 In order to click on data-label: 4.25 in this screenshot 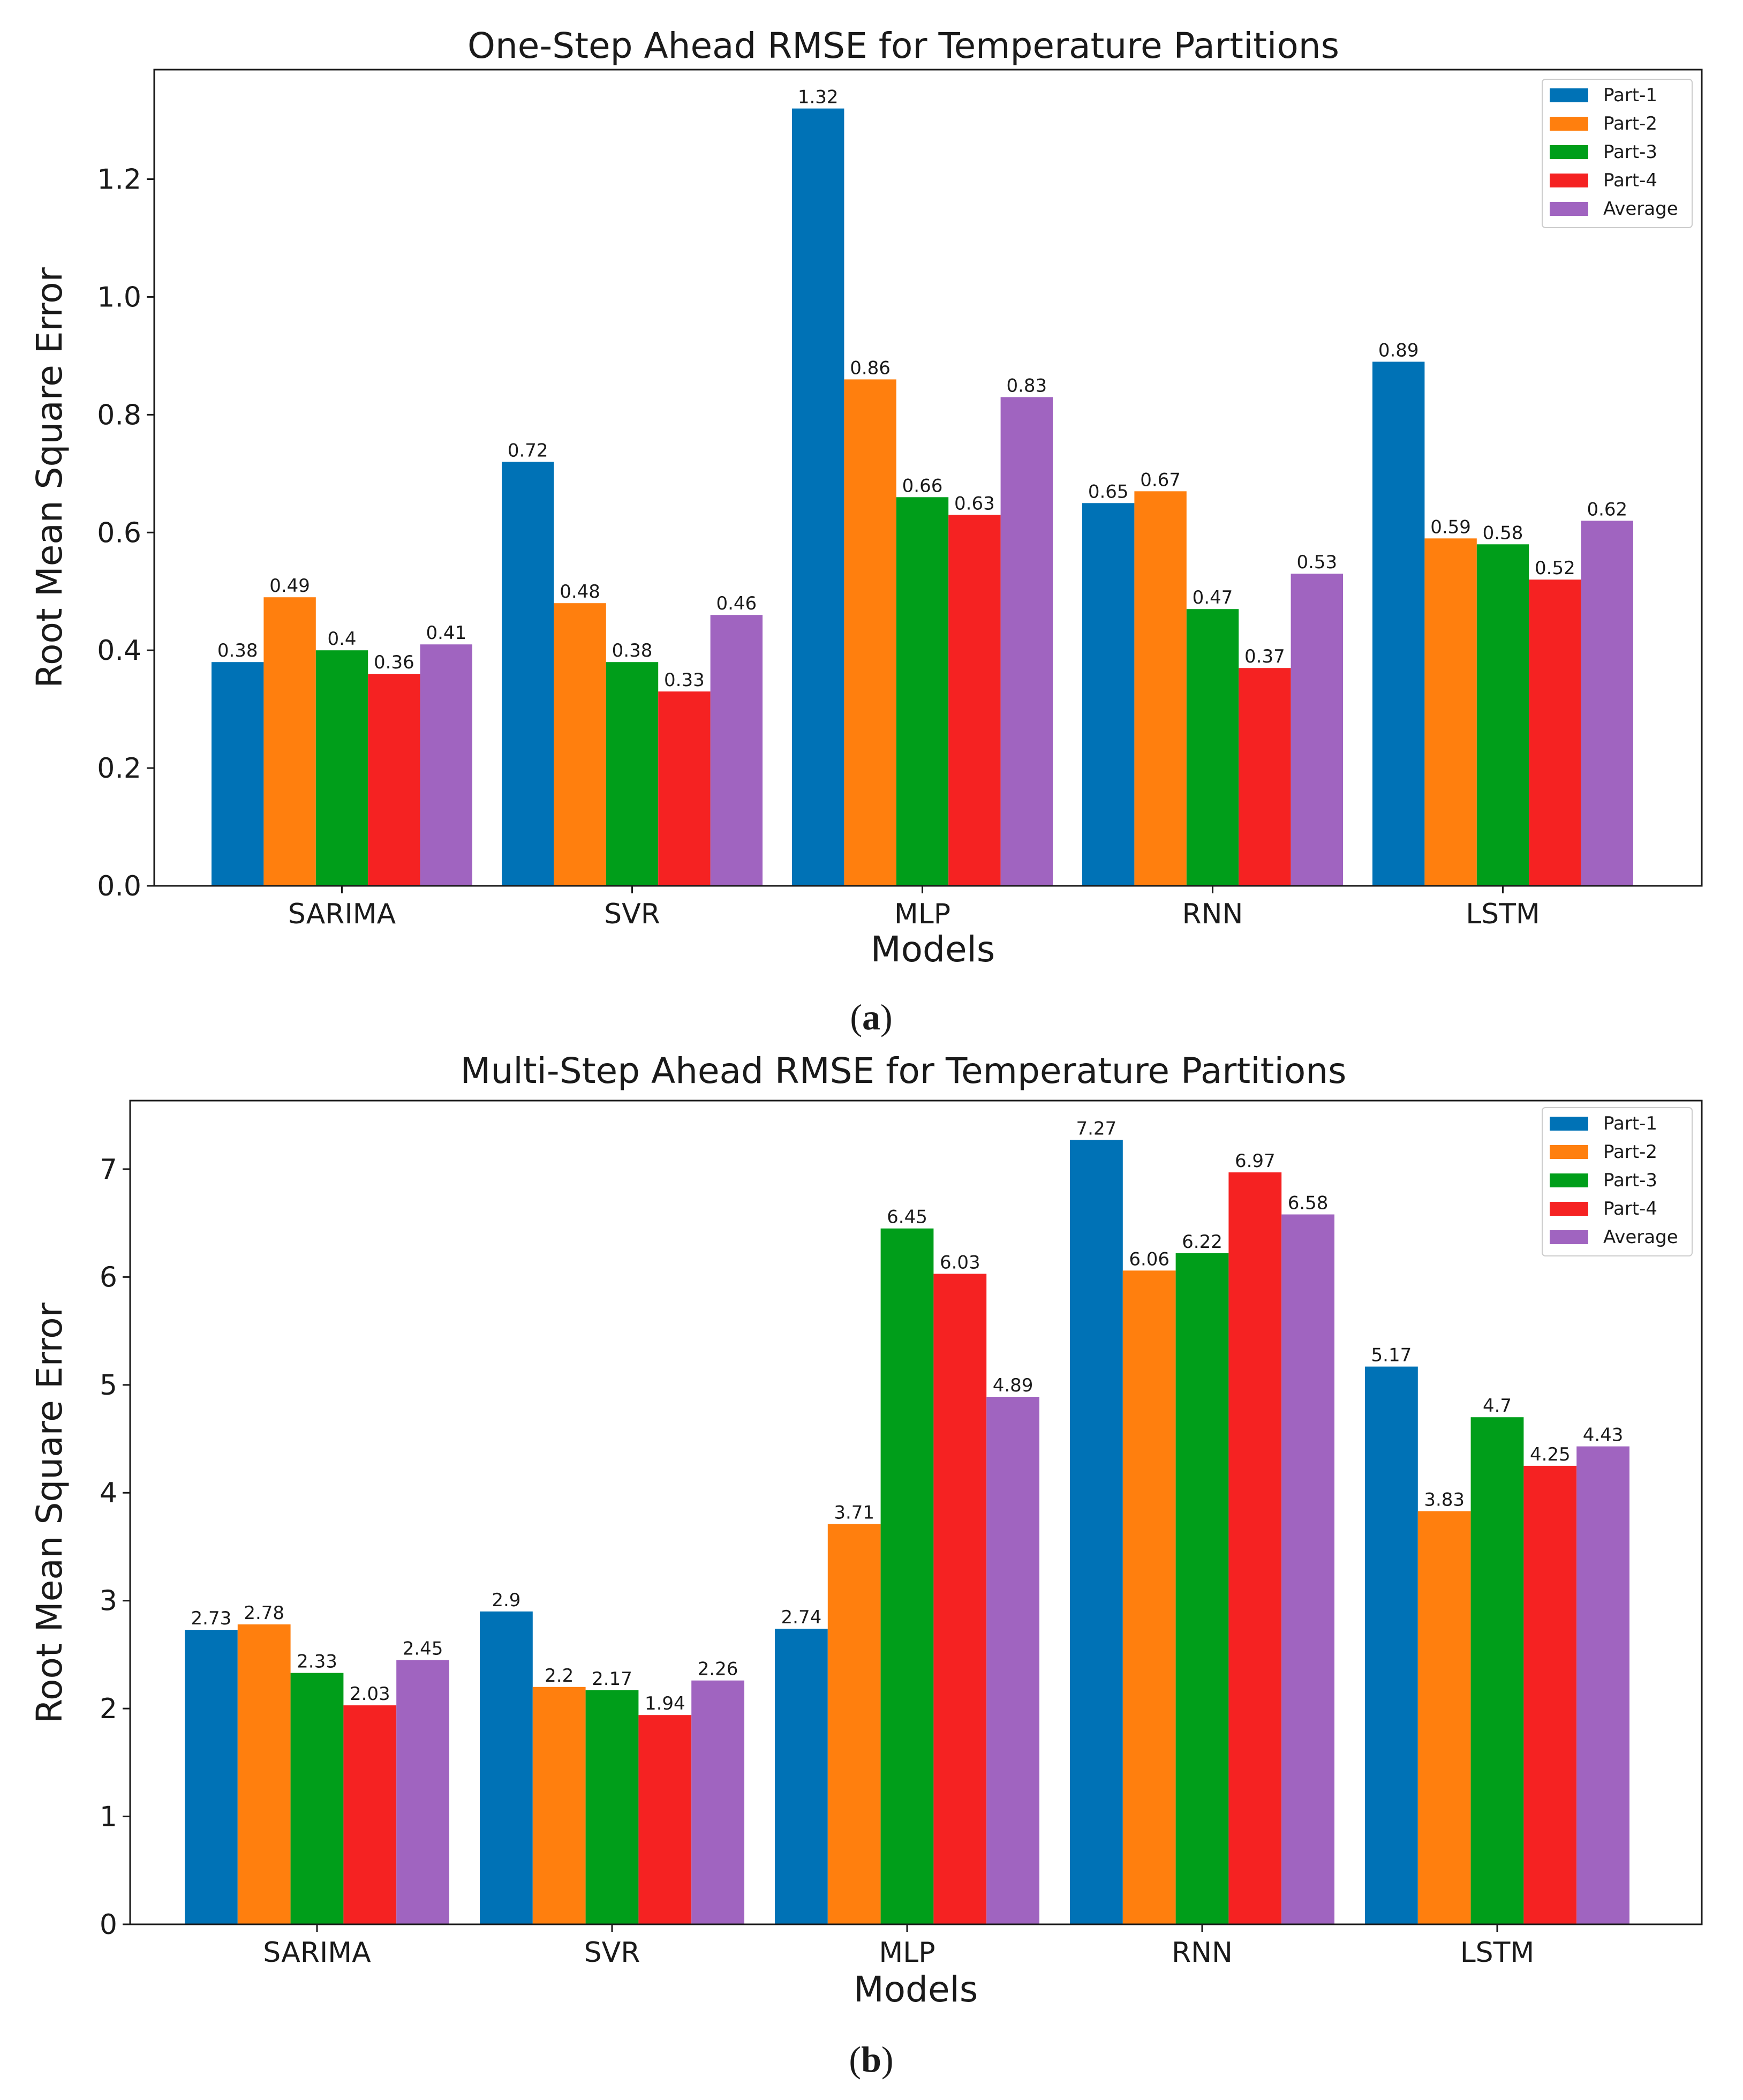, I will do `click(1550, 1455)`.